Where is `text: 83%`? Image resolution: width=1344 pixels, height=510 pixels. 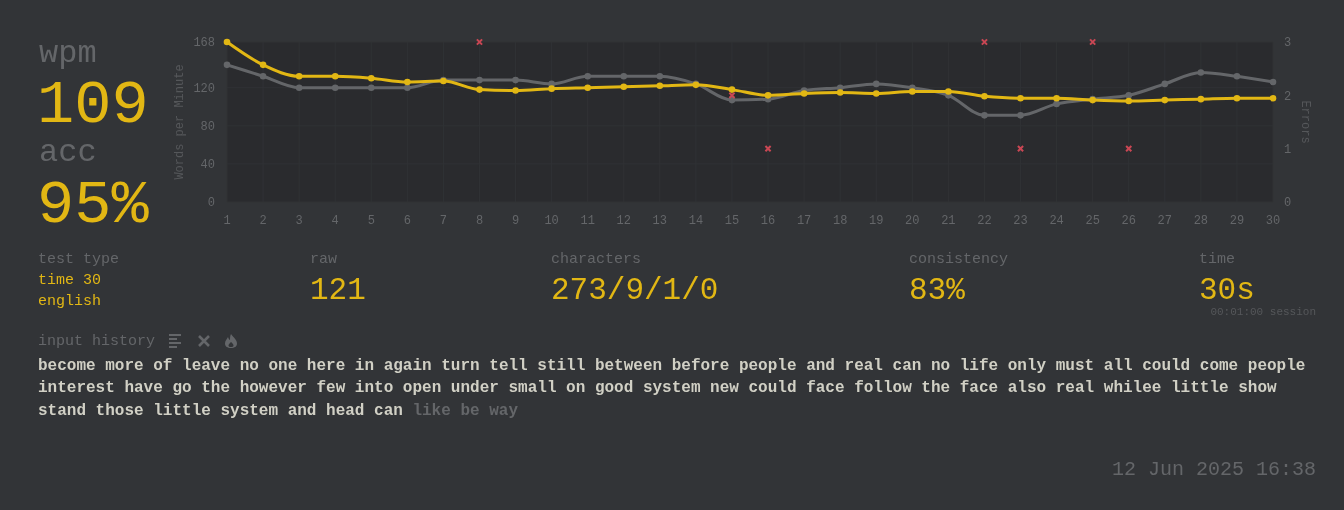 text: 83% is located at coordinates (937, 290).